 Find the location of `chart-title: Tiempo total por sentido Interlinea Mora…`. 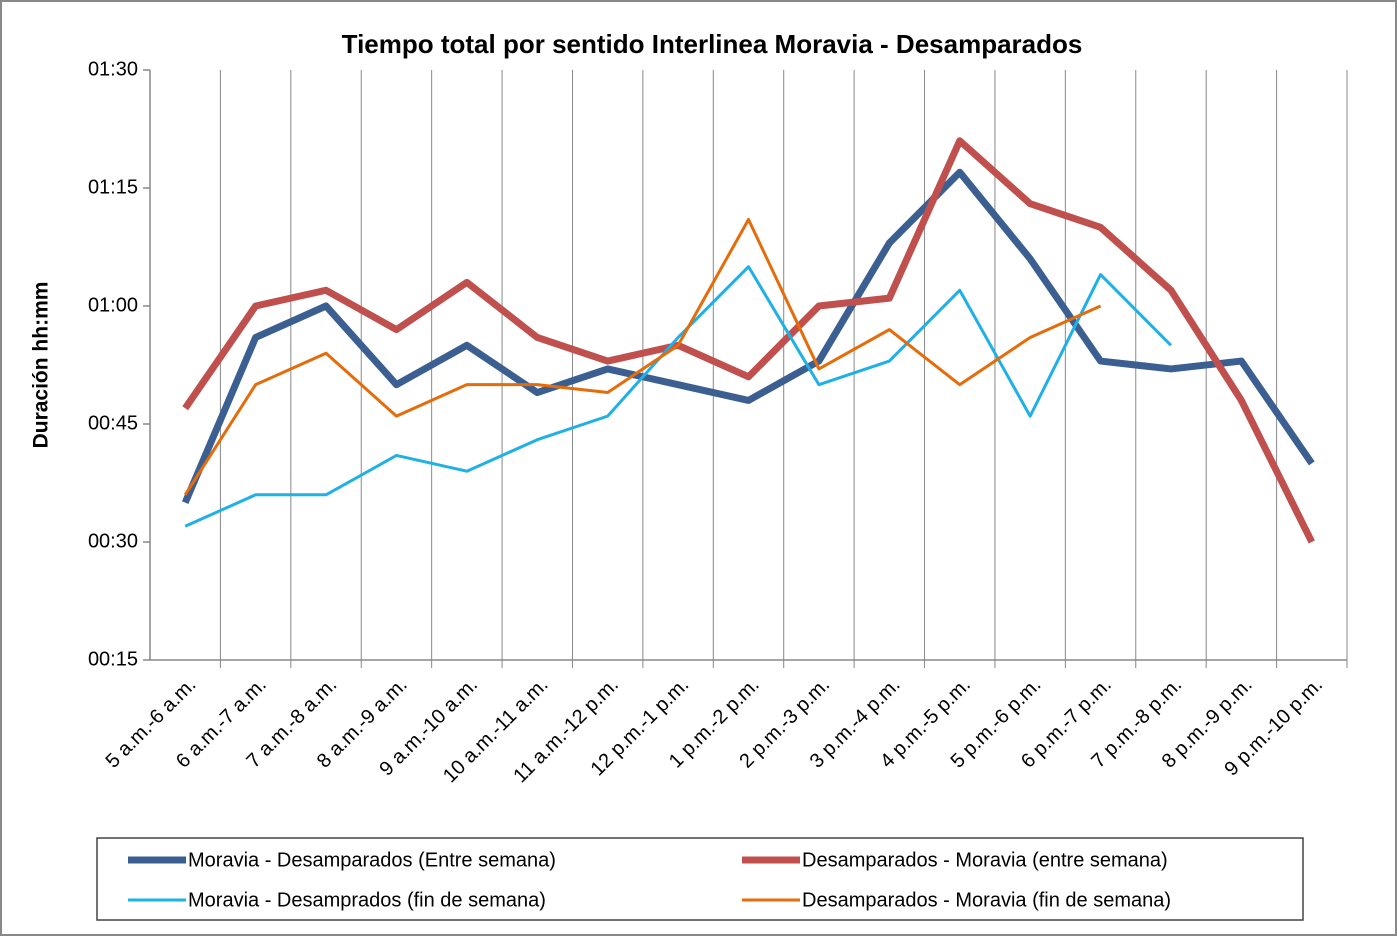

chart-title: Tiempo total por sentido Interlinea Mora… is located at coordinates (712, 44).